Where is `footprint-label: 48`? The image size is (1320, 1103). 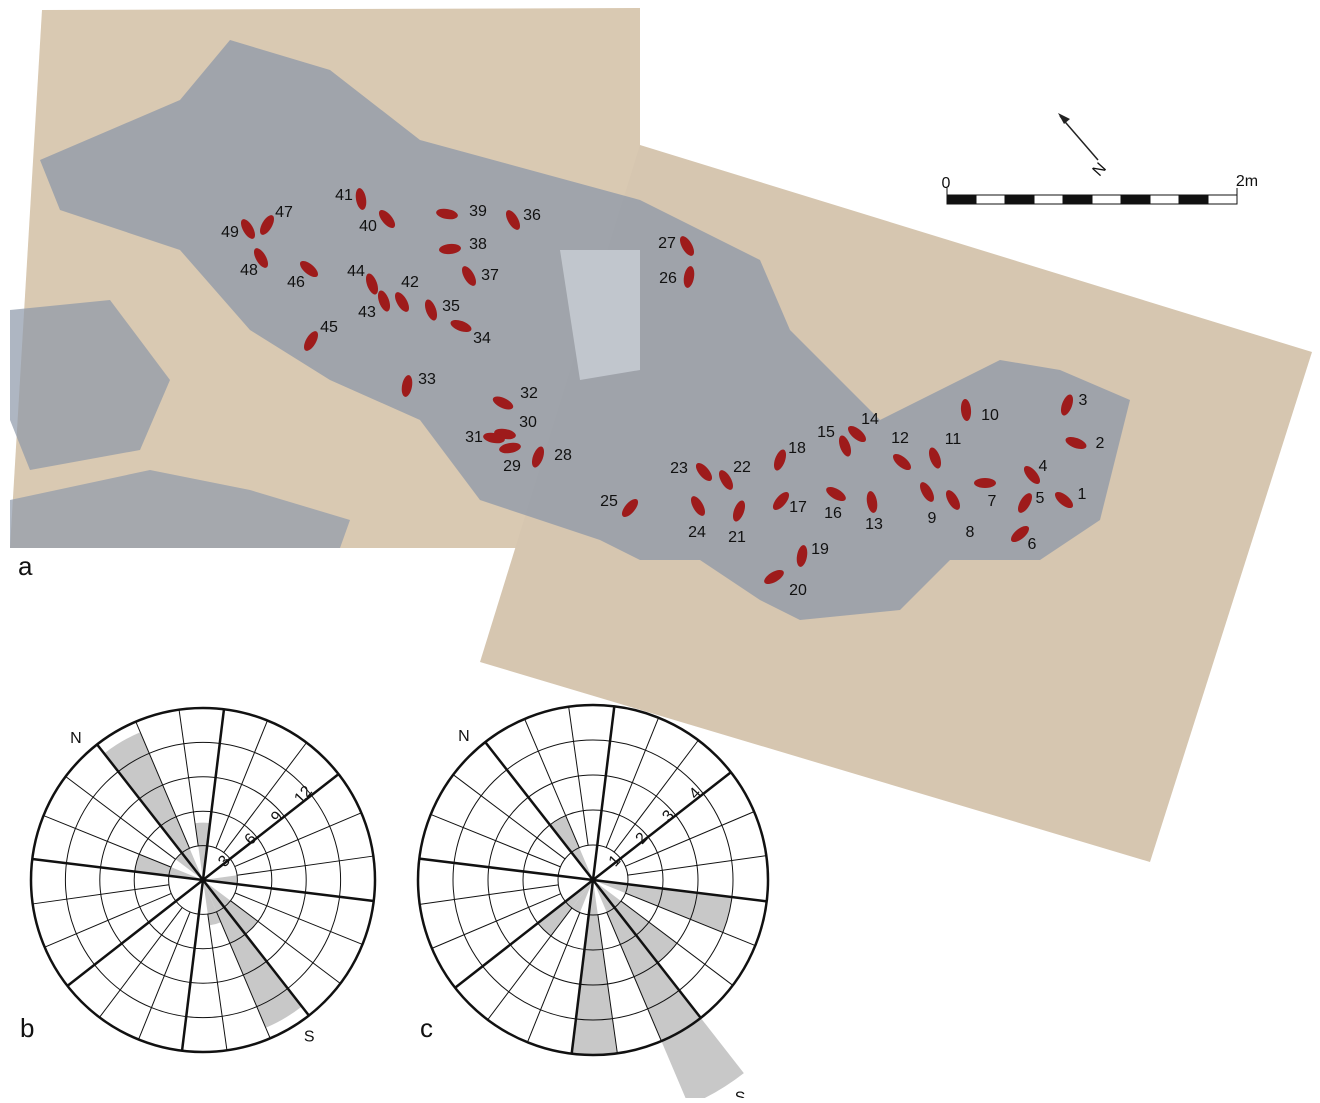
footprint-label: 48 is located at coordinates (249, 270).